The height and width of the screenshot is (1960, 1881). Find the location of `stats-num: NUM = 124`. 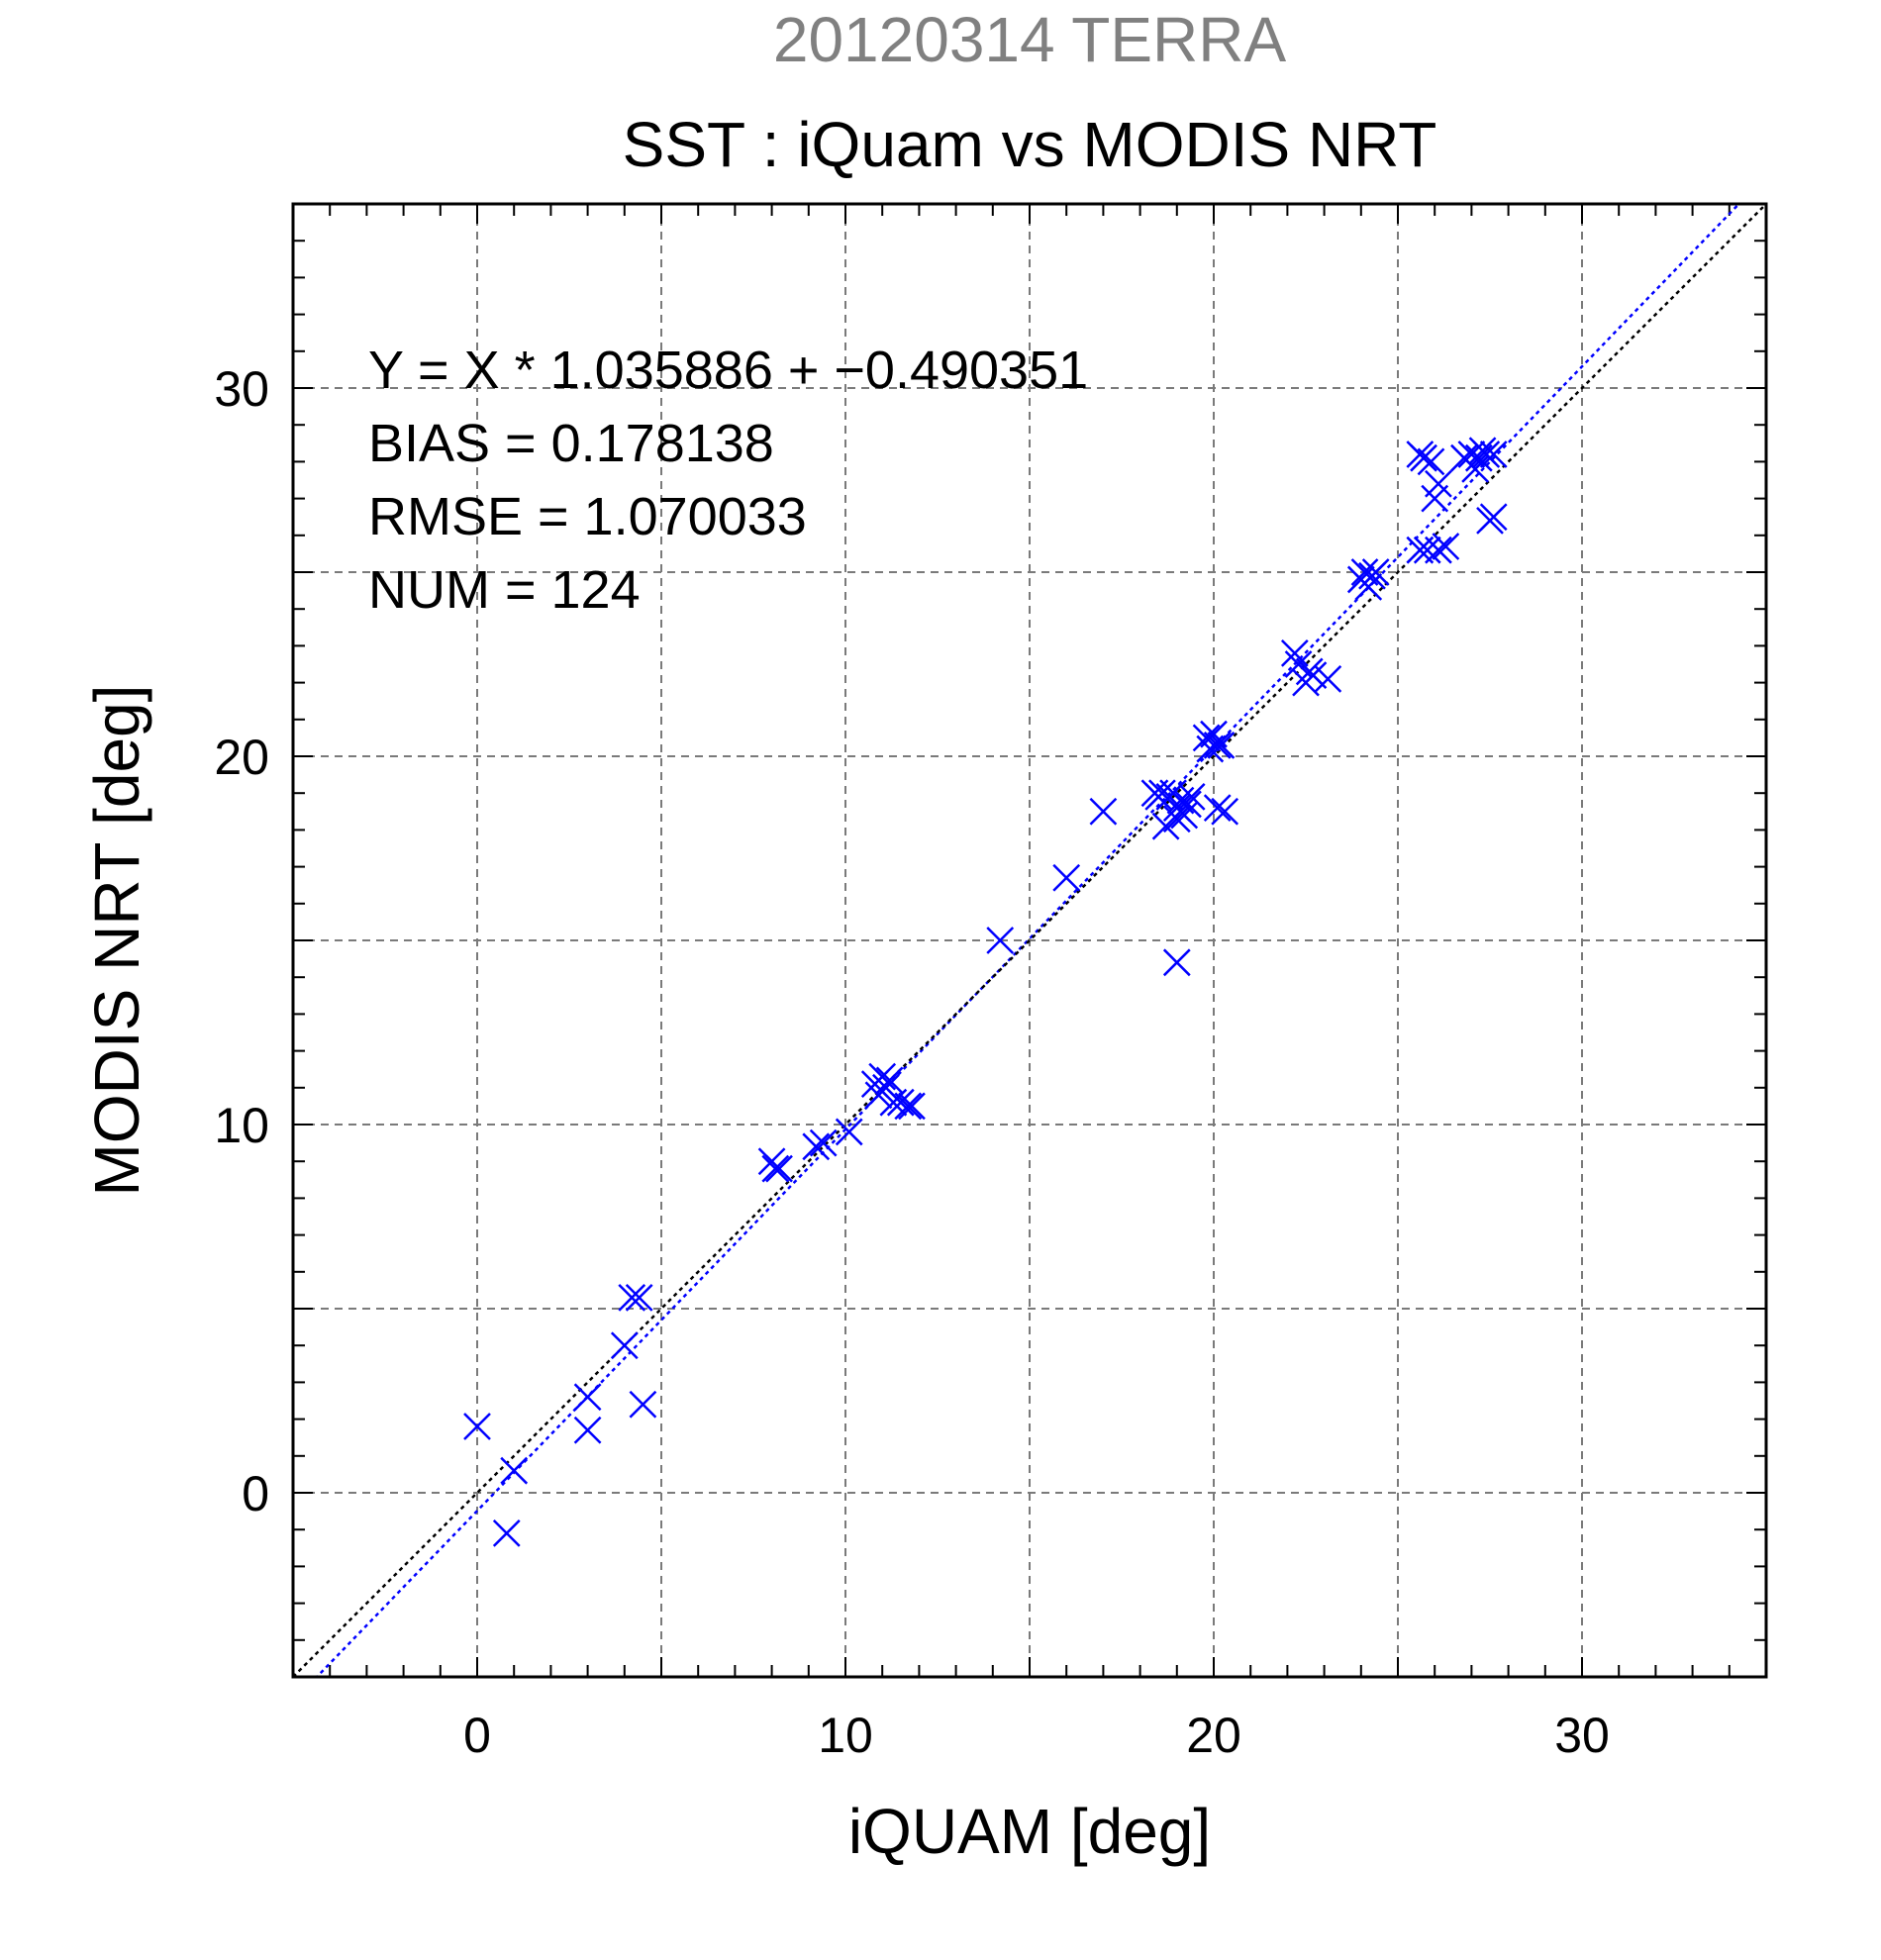

stats-num: NUM = 124 is located at coordinates (505, 590).